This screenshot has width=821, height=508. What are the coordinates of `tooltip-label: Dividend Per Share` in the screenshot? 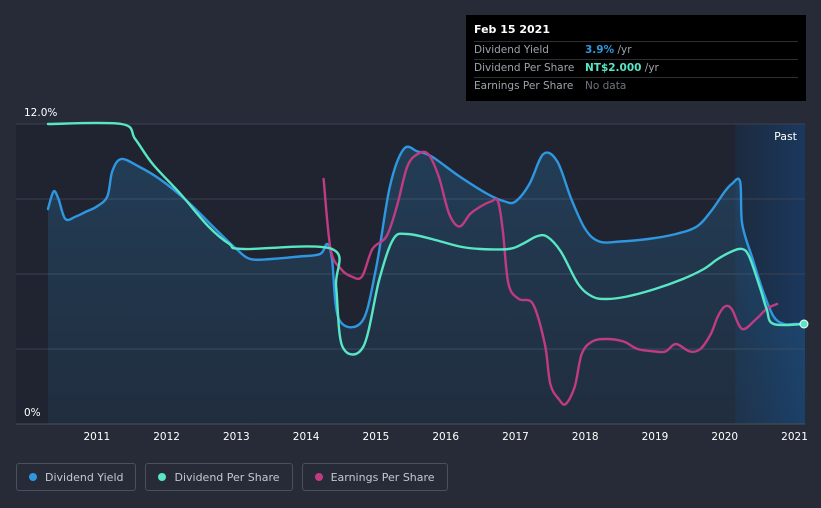 It's located at (524, 68).